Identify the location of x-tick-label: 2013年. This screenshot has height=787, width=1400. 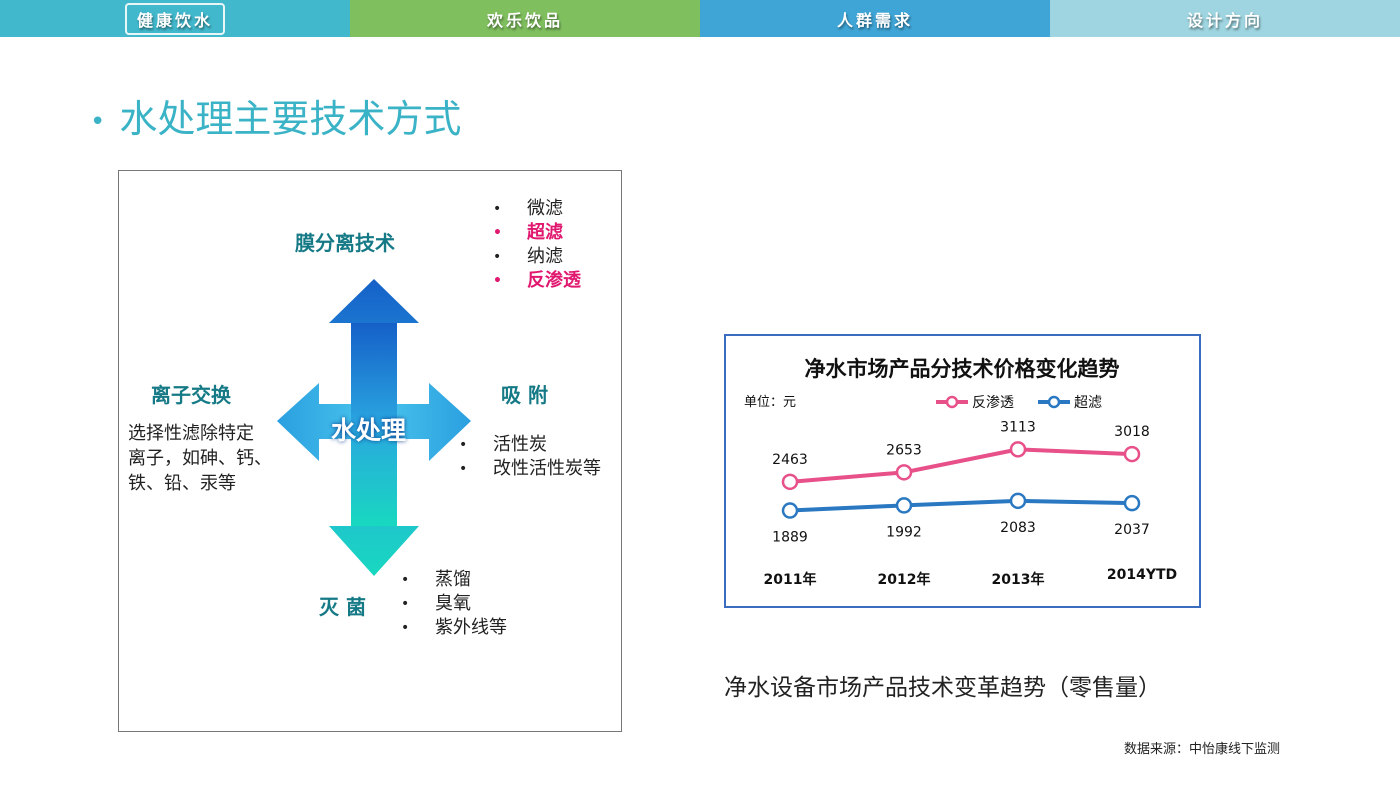
(1018, 579).